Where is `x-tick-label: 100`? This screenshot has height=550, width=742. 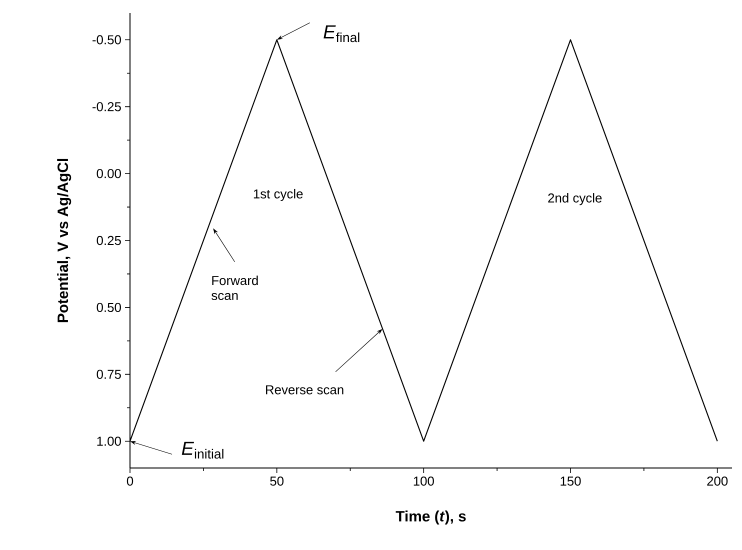 x-tick-label: 100 is located at coordinates (424, 481).